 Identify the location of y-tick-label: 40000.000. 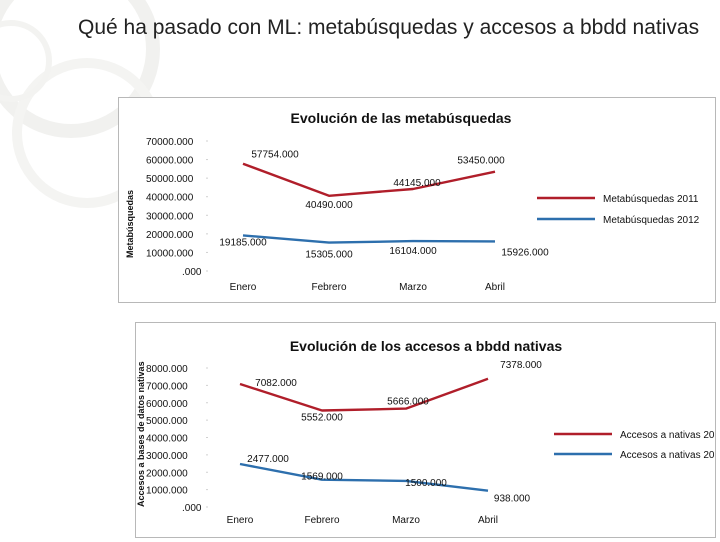
(170, 198).